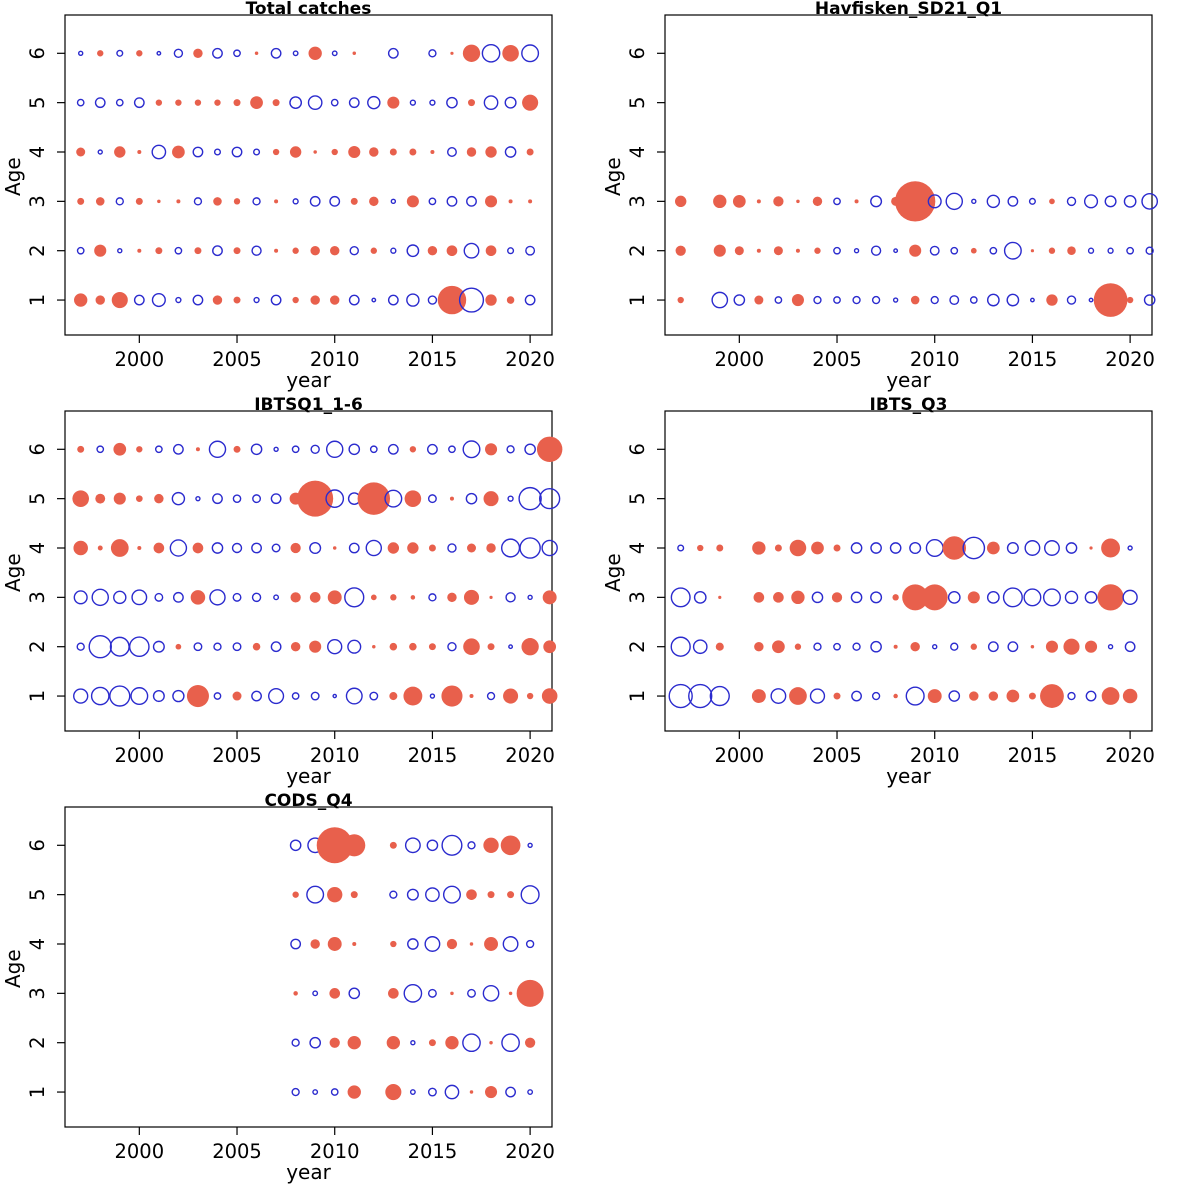  I want to click on y-axis-label: Age, so click(613, 176).